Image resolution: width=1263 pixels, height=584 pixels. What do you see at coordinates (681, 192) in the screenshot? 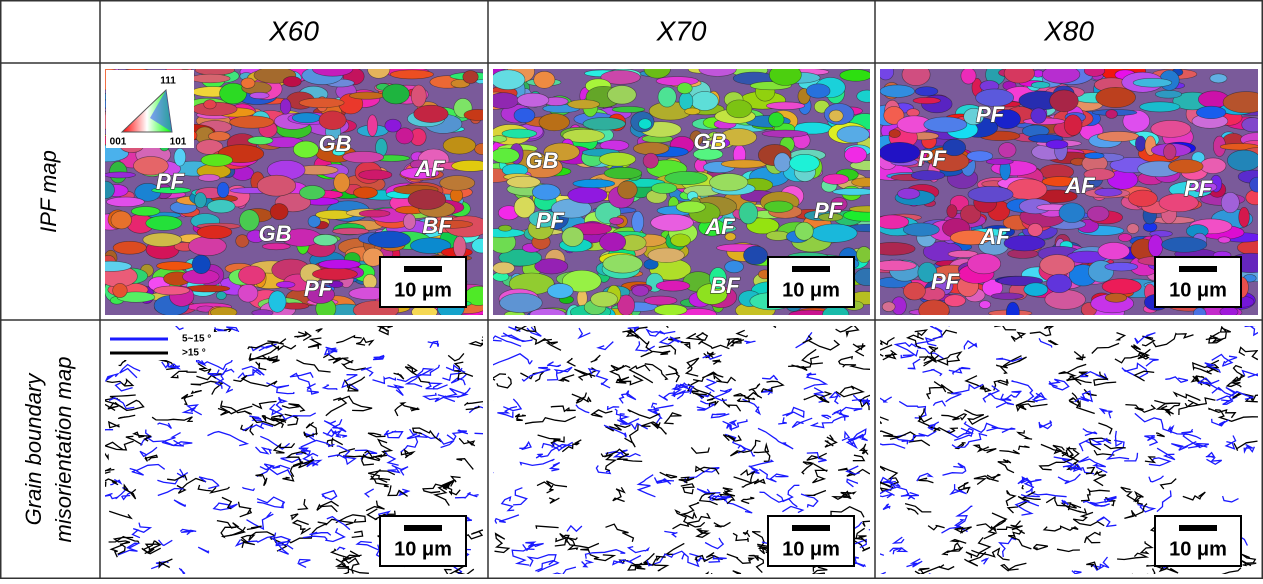
I see `ipf-image` at bounding box center [681, 192].